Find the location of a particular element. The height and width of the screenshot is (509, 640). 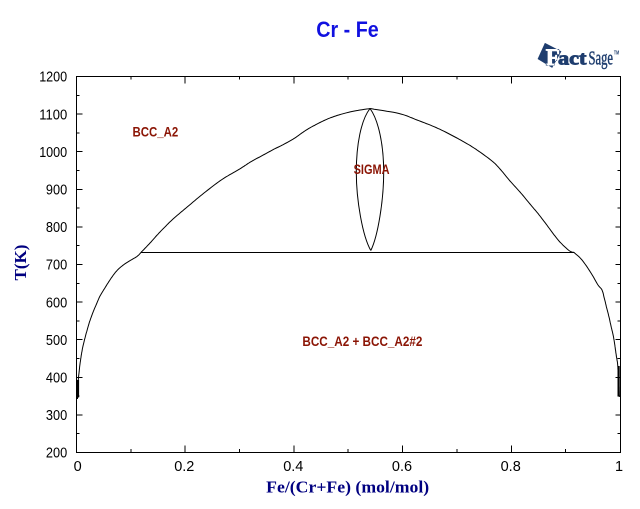

svg-text: TM is located at coordinates (616, 53).